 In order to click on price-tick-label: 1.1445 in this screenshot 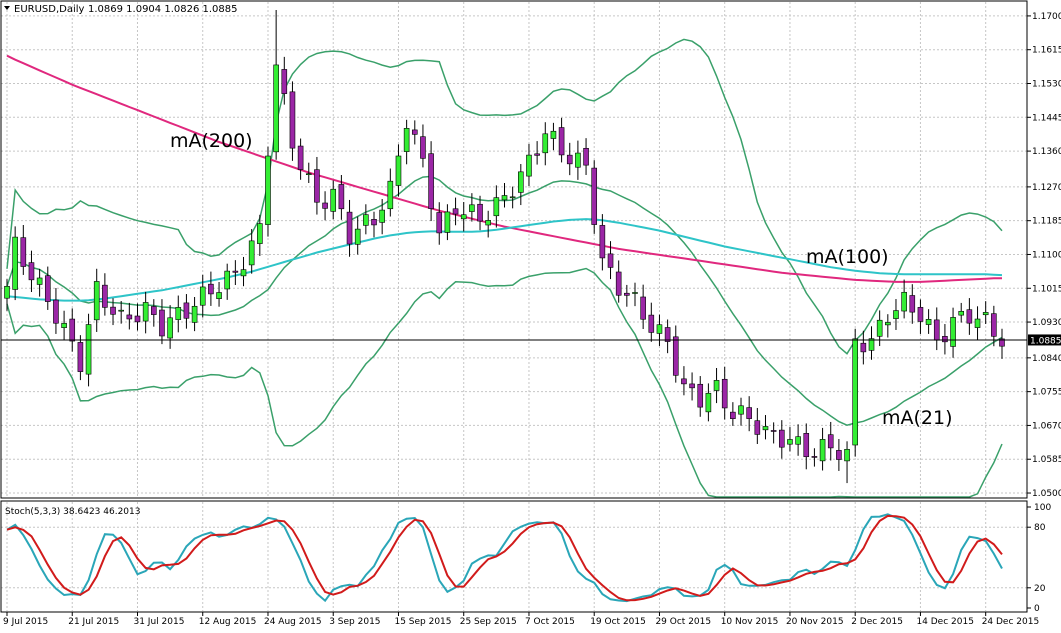, I will do `click(1046, 118)`.